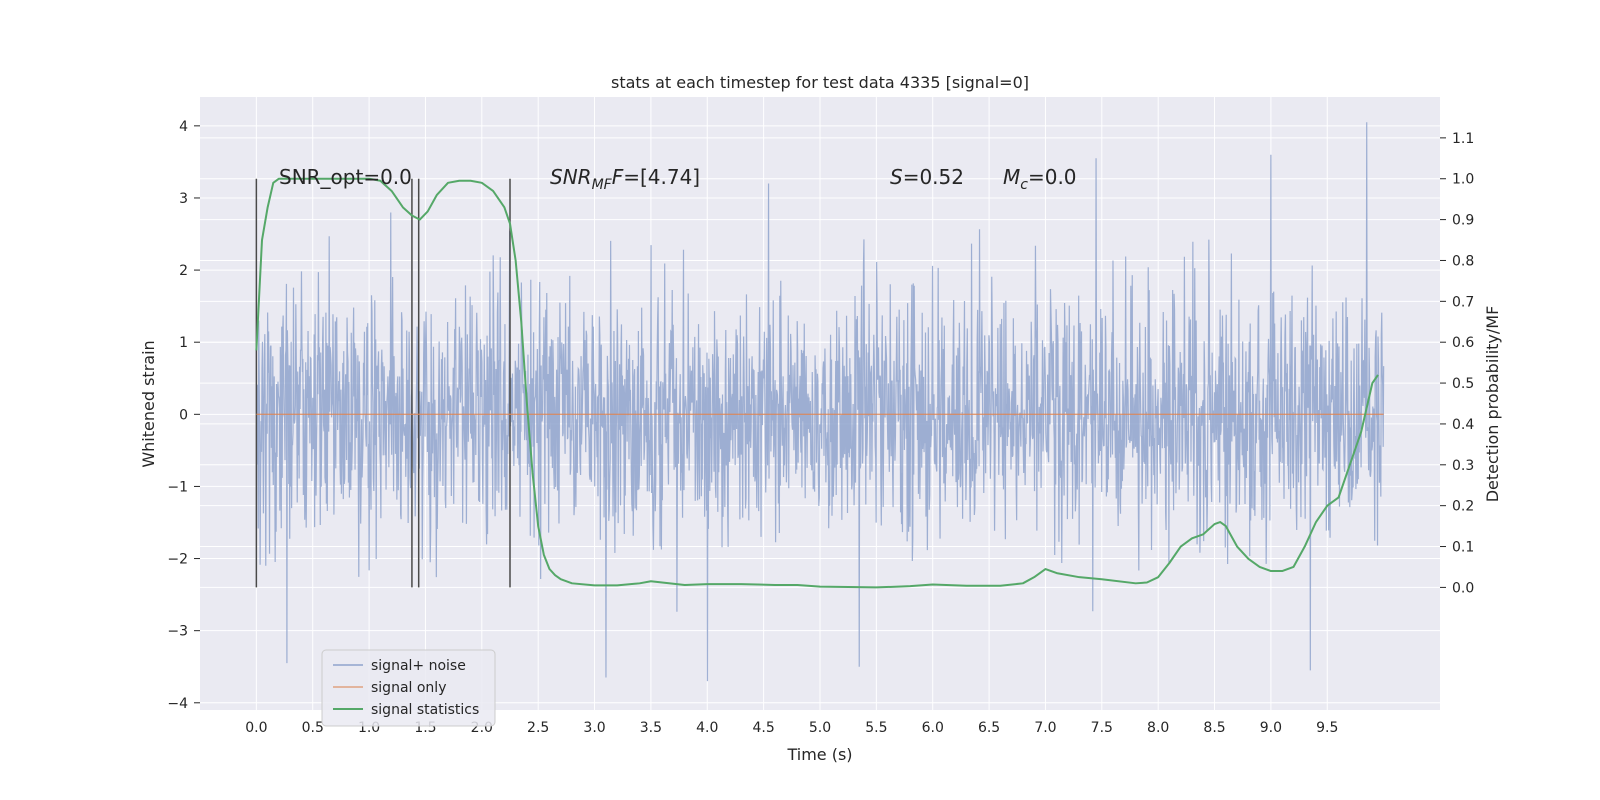 Image resolution: width=1600 pixels, height=800 pixels. Describe the element at coordinates (1327, 728) in the screenshot. I see `x-tick-label: 9.5` at that location.